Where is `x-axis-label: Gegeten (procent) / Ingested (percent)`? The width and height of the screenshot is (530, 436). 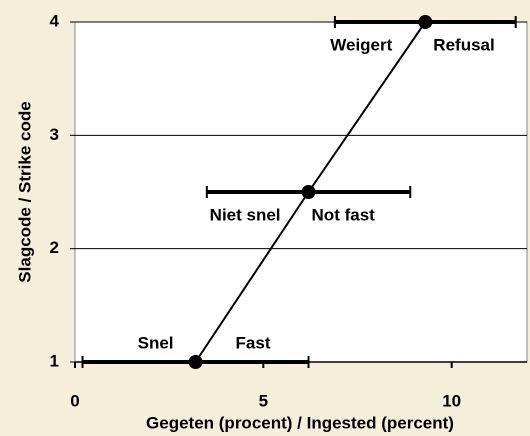
x-axis-label: Gegeten (procent) / Ingested (percent) is located at coordinates (300, 422).